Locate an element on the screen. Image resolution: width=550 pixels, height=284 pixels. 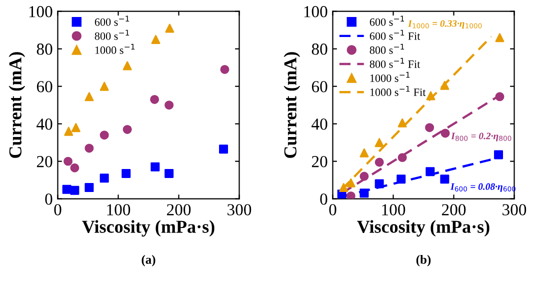
text: (a) is located at coordinates (149, 260).